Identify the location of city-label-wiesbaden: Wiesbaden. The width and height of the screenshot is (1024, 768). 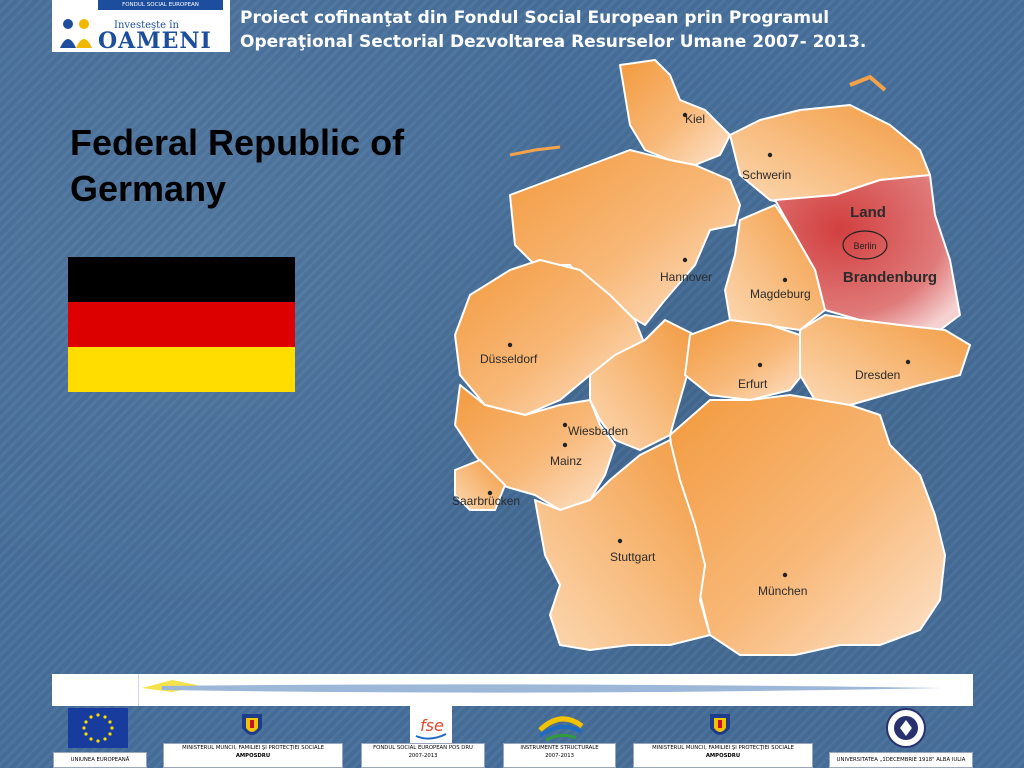
(598, 431).